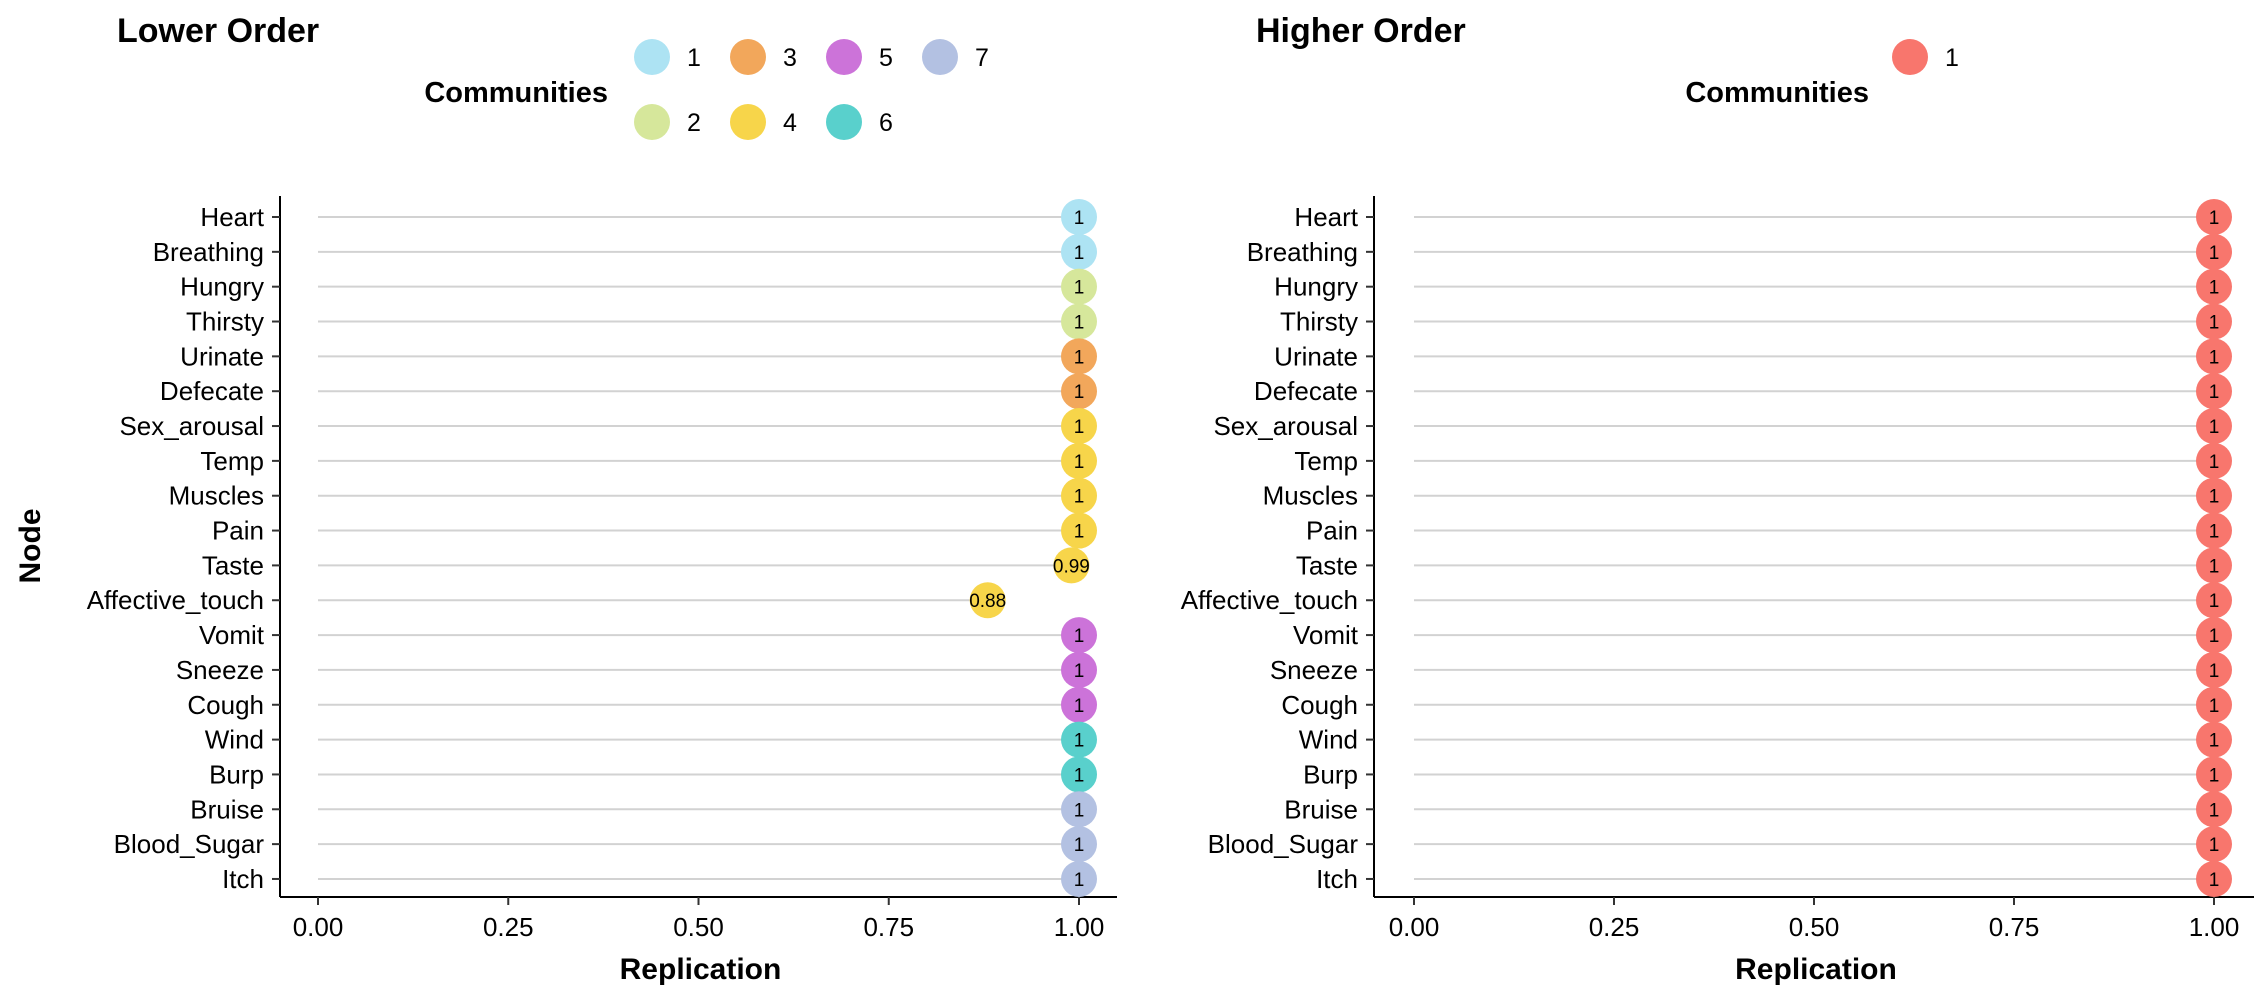  Describe the element at coordinates (790, 58) in the screenshot. I see `legend-label: 3` at that location.